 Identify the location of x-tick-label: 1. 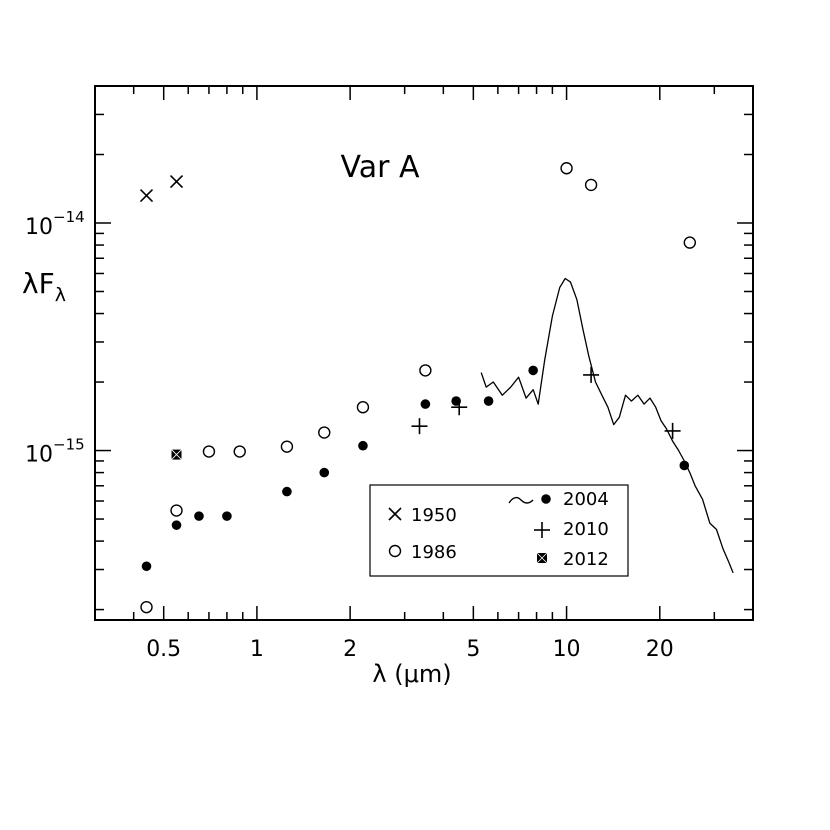
(257, 649).